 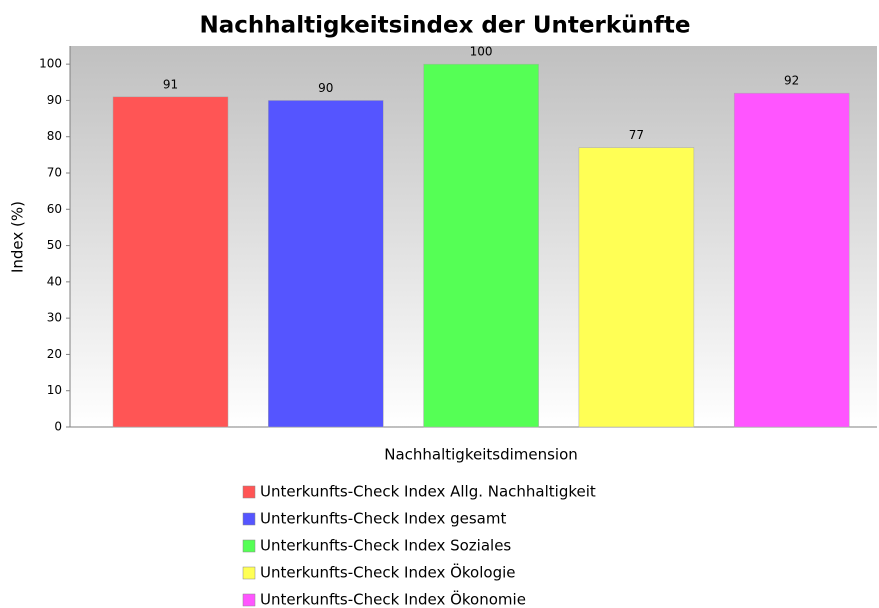 What do you see at coordinates (50, 64) in the screenshot?
I see `y-tick-label: 100` at bounding box center [50, 64].